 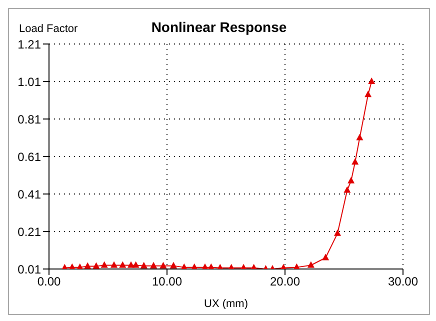 I want to click on y-tick-label: 0.01, so click(x=30, y=269).